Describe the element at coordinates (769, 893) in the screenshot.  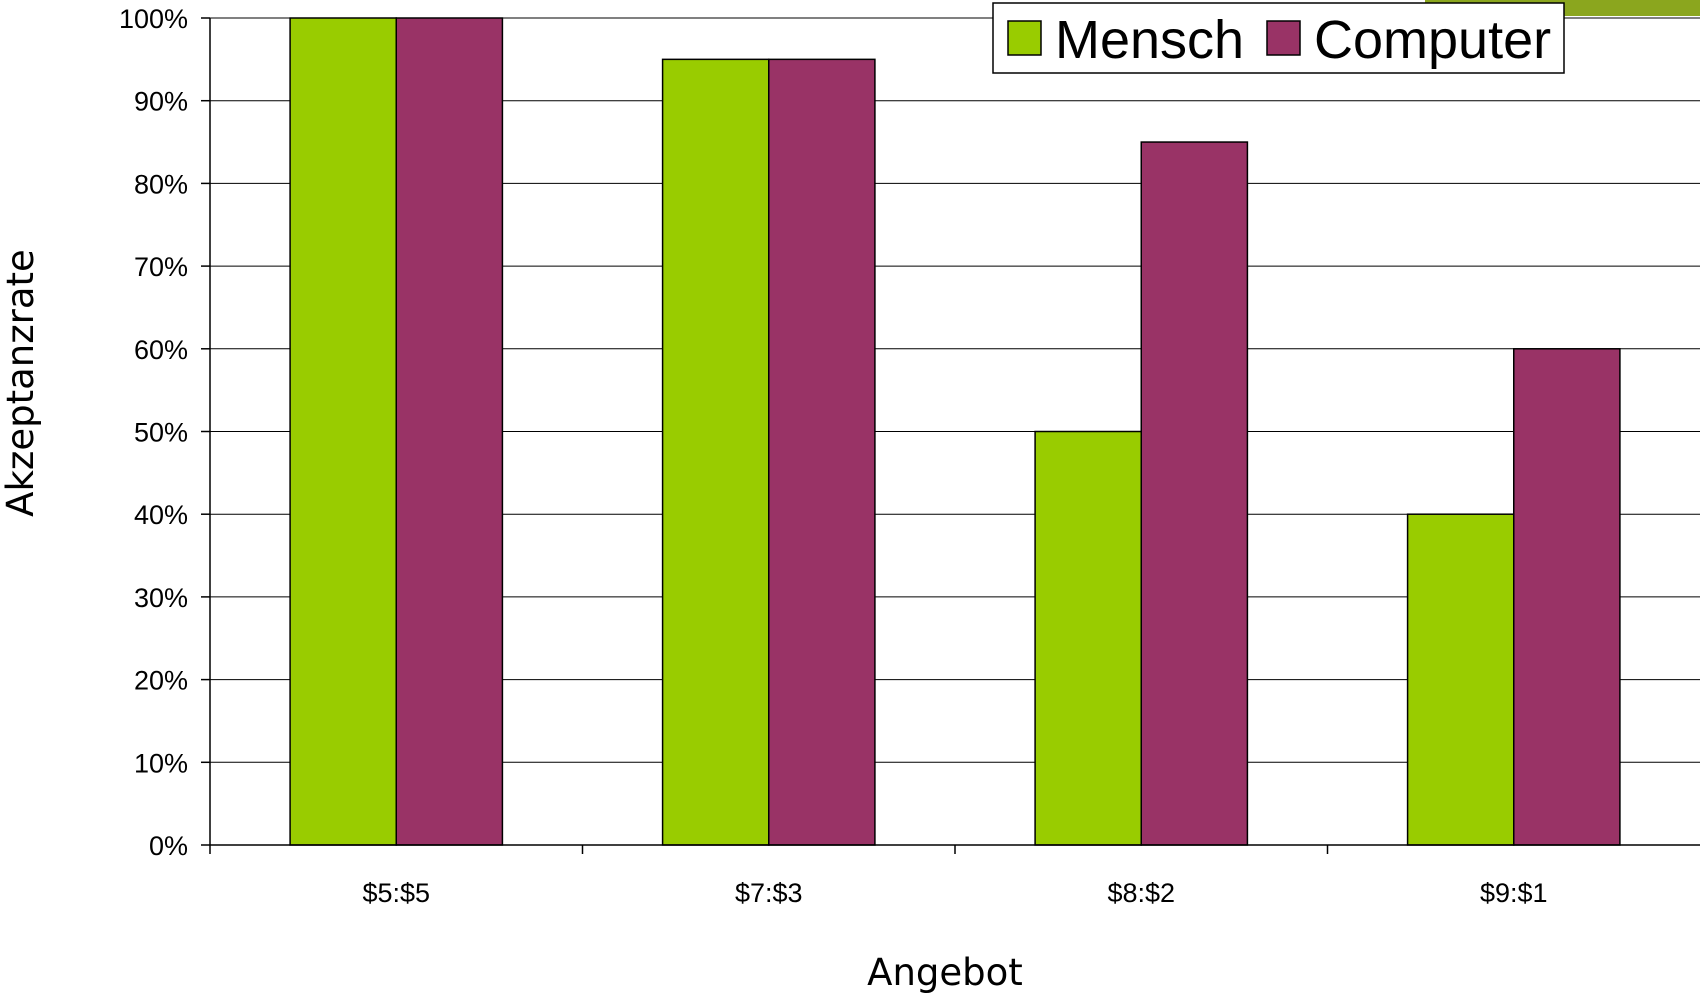
I see `x-tick-label: $7:$3` at that location.